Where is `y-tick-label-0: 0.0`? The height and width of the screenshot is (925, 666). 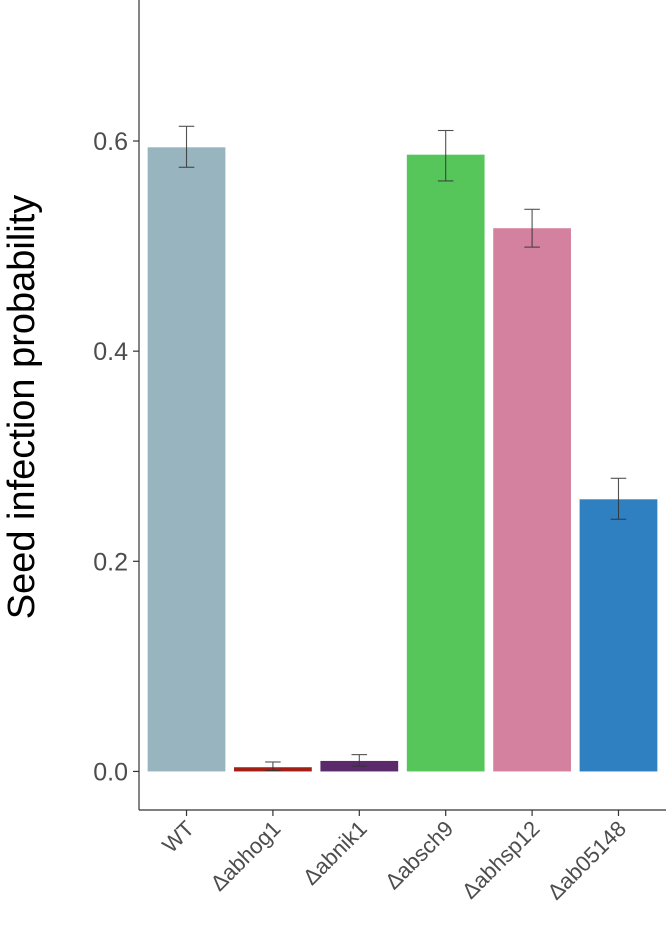
y-tick-label-0: 0.0 is located at coordinates (110, 772).